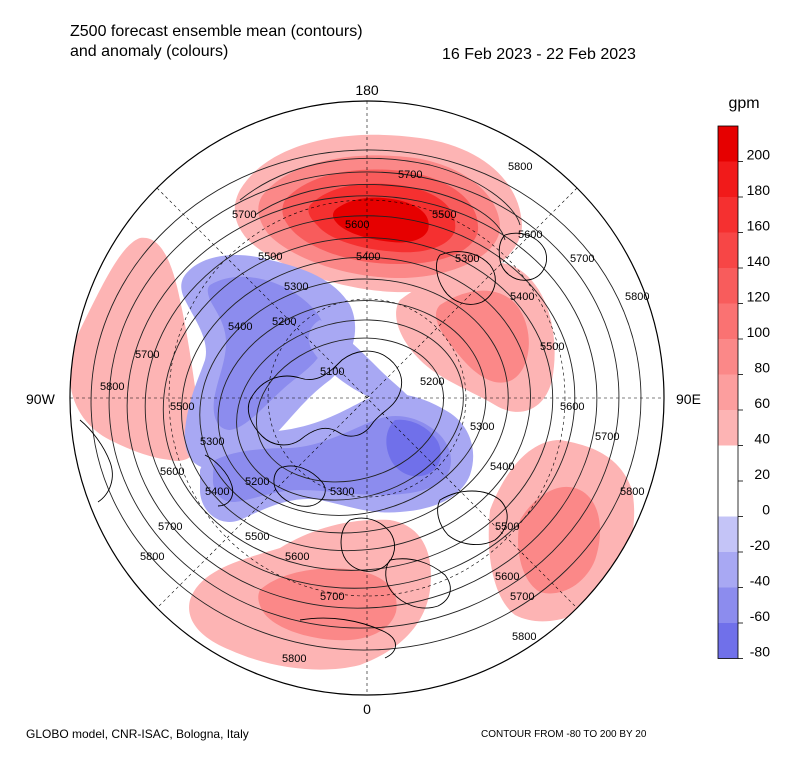 The height and width of the screenshot is (758, 800). What do you see at coordinates (759, 155) in the screenshot?
I see `colorbar-tick-label: 200` at bounding box center [759, 155].